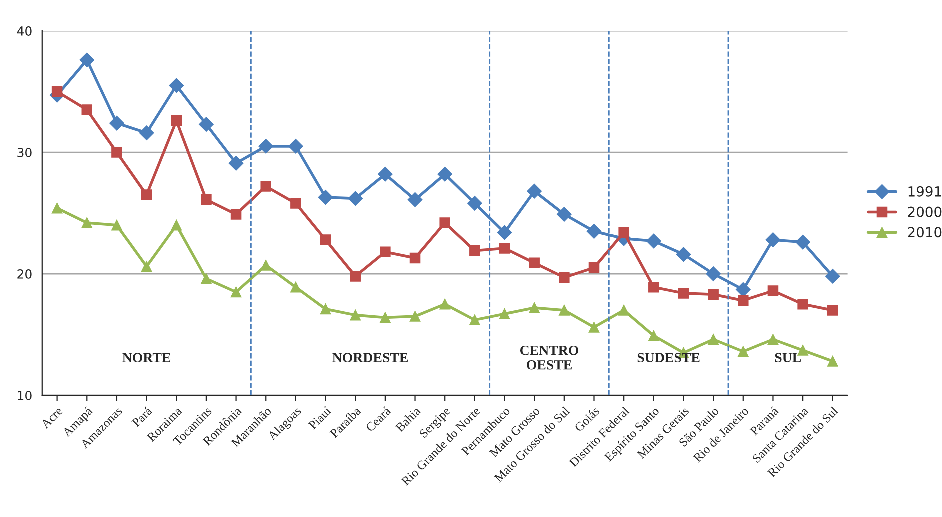  I want to click on legend-label: 2010, so click(925, 232).